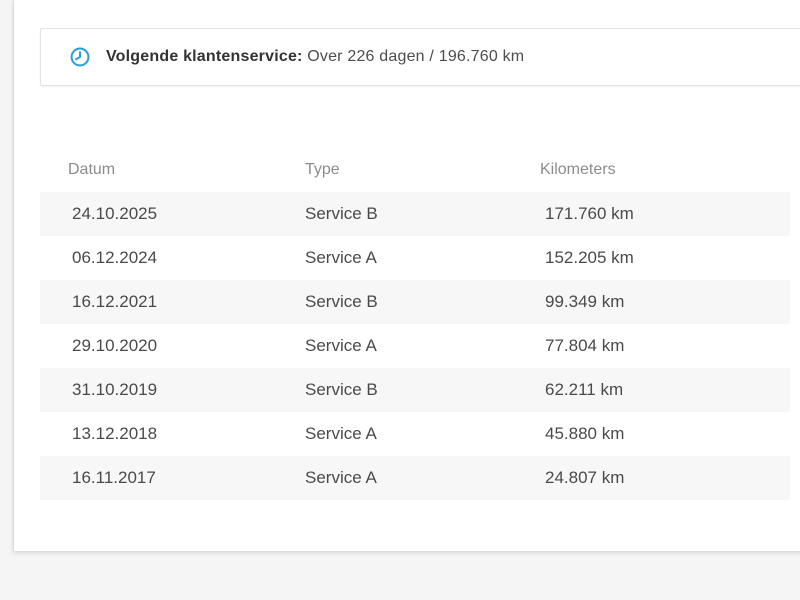 The width and height of the screenshot is (800, 600). I want to click on table-row: 16.11.2017 Service A 24.807 km, so click(415, 478).